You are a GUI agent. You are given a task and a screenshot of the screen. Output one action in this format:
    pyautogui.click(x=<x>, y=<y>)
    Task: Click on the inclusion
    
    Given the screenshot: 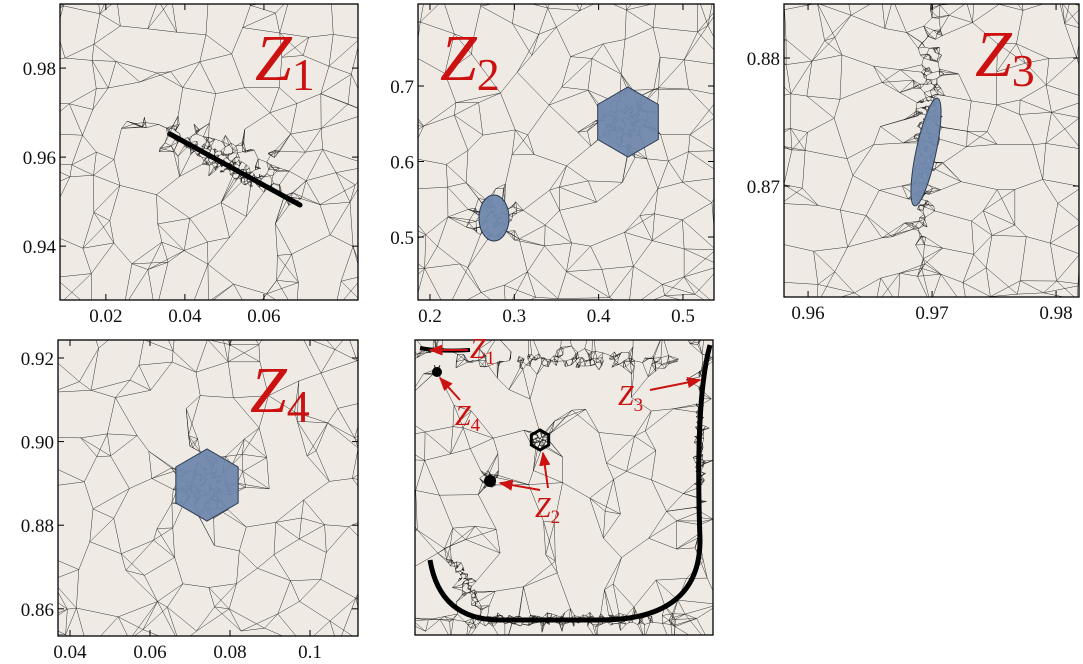 What is the action you would take?
    pyautogui.click(x=926, y=152)
    